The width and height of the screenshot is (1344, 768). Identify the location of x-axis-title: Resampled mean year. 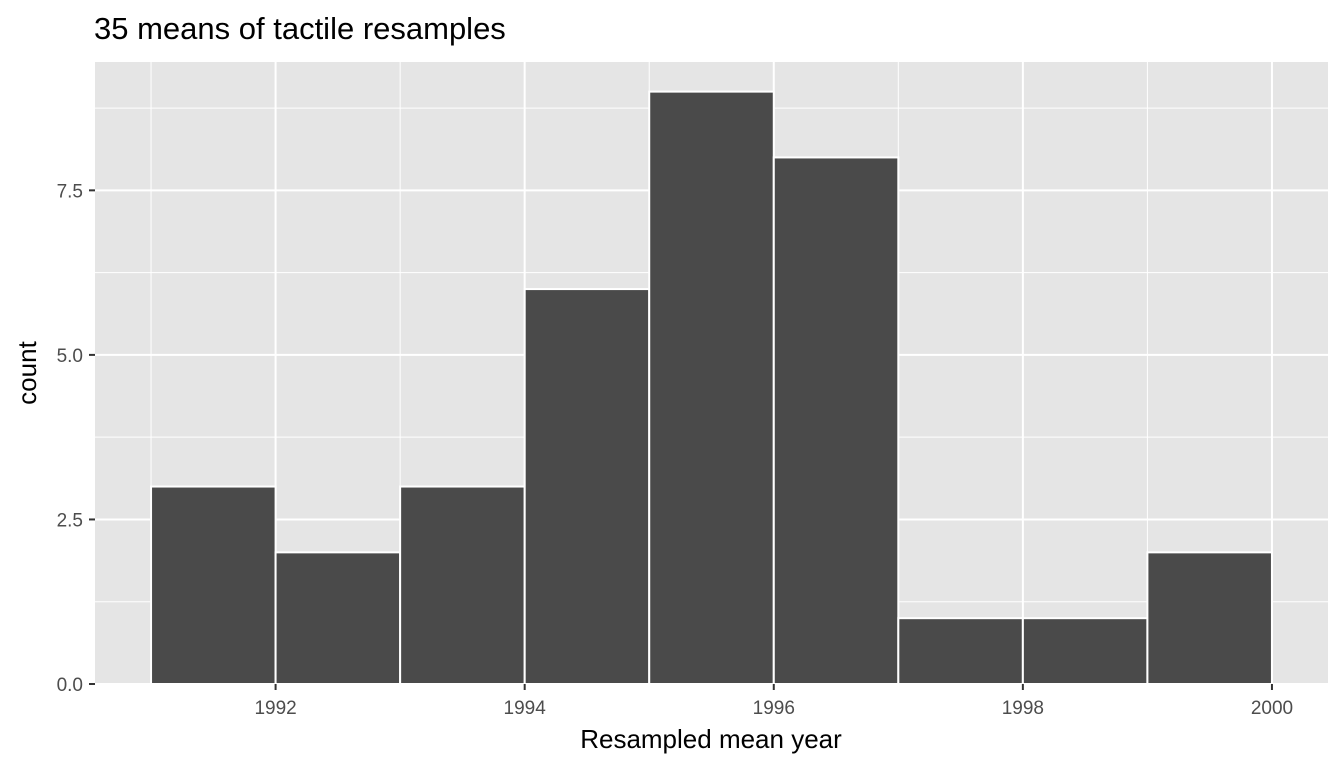
(711, 739).